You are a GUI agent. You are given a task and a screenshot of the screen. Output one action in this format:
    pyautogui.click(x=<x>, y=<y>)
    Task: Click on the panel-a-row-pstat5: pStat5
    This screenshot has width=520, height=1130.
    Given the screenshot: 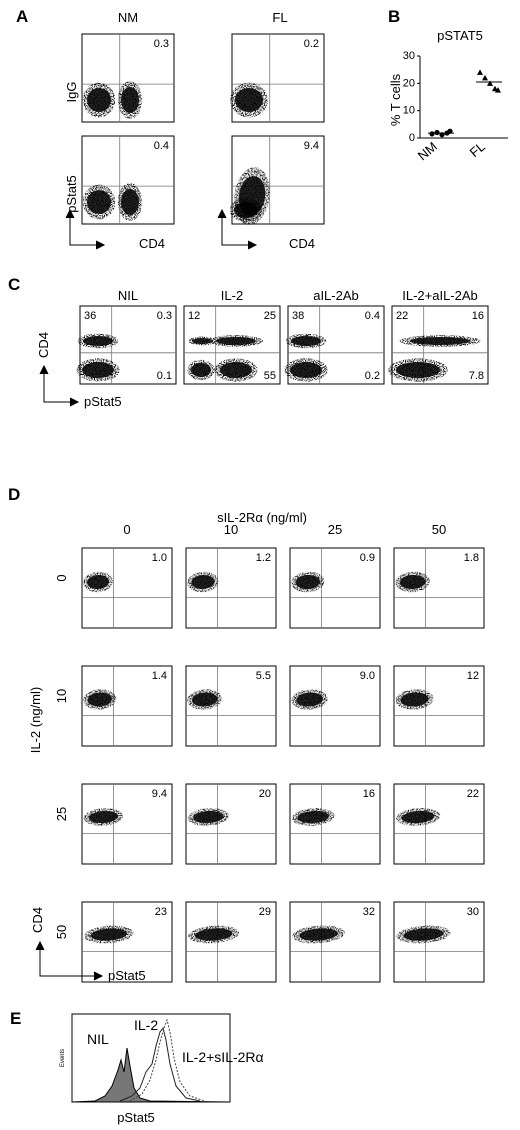 What is the action you would take?
    pyautogui.click(x=71, y=194)
    